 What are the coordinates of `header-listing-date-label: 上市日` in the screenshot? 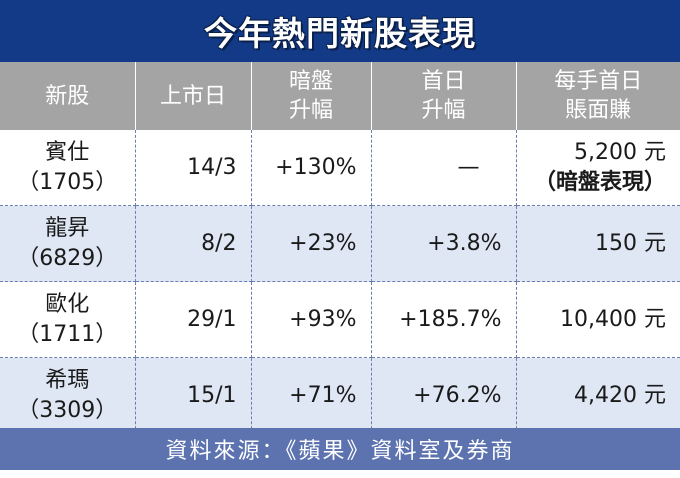 It's located at (192, 96).